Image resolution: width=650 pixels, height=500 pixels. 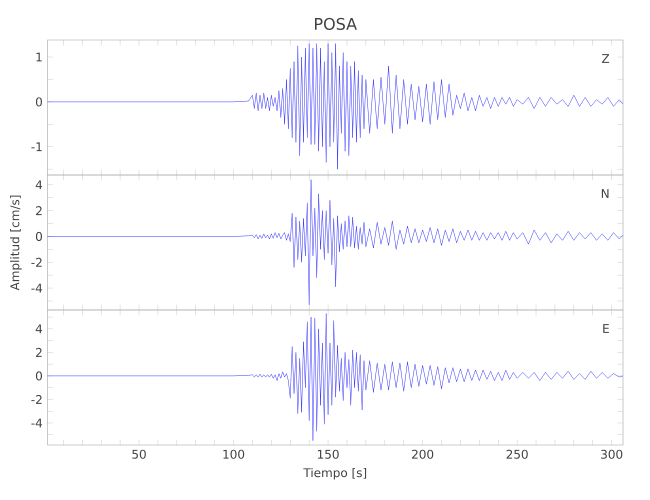 I want to click on y-tick-label: -1, so click(x=36, y=147).